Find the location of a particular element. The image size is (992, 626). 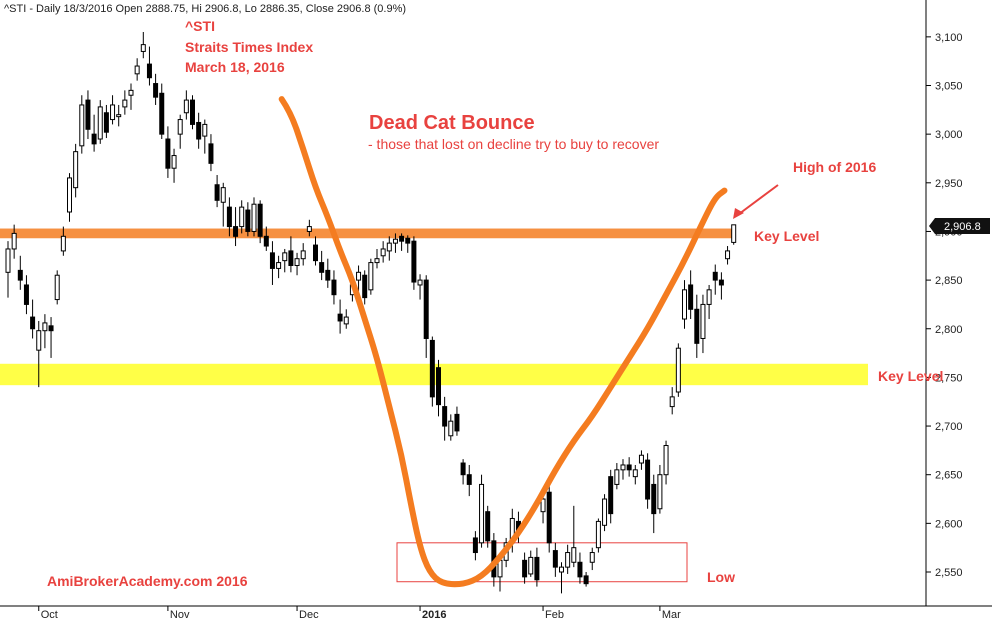

key-level-band is located at coordinates (368, 233).